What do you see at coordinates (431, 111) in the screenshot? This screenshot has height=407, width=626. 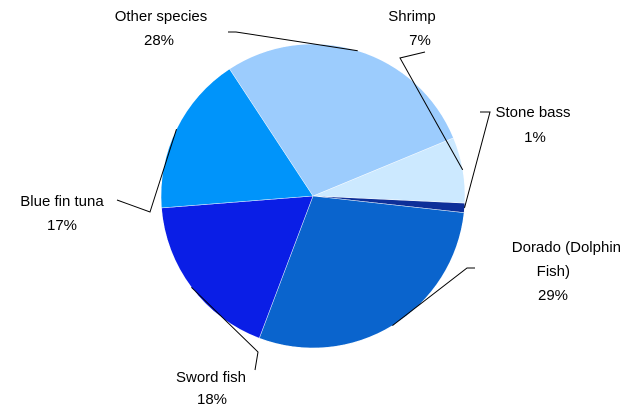 I see `leader-line-shrimp` at bounding box center [431, 111].